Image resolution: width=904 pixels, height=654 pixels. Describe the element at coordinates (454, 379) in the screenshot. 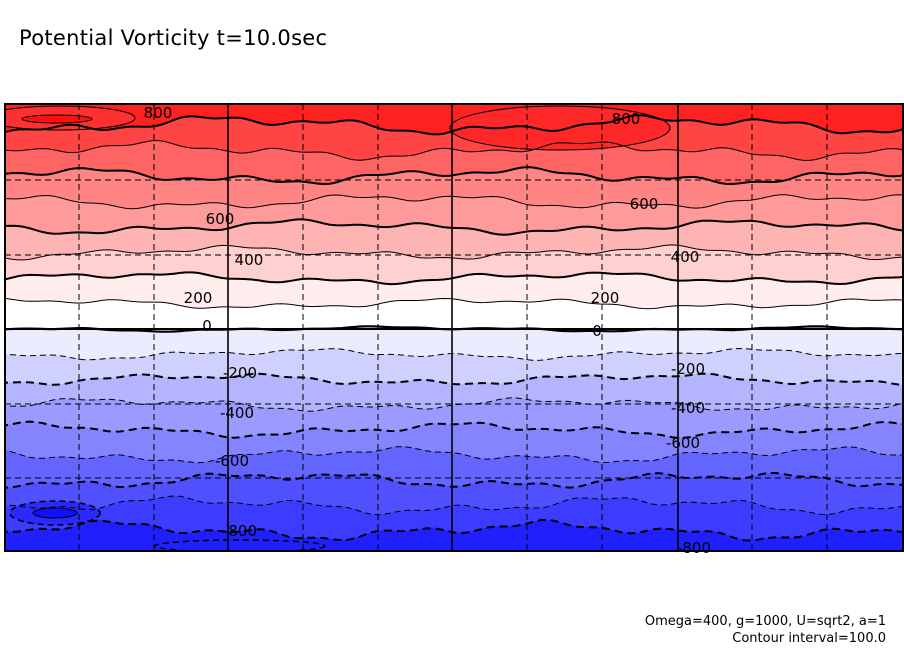

I see `contour-line--200` at that location.